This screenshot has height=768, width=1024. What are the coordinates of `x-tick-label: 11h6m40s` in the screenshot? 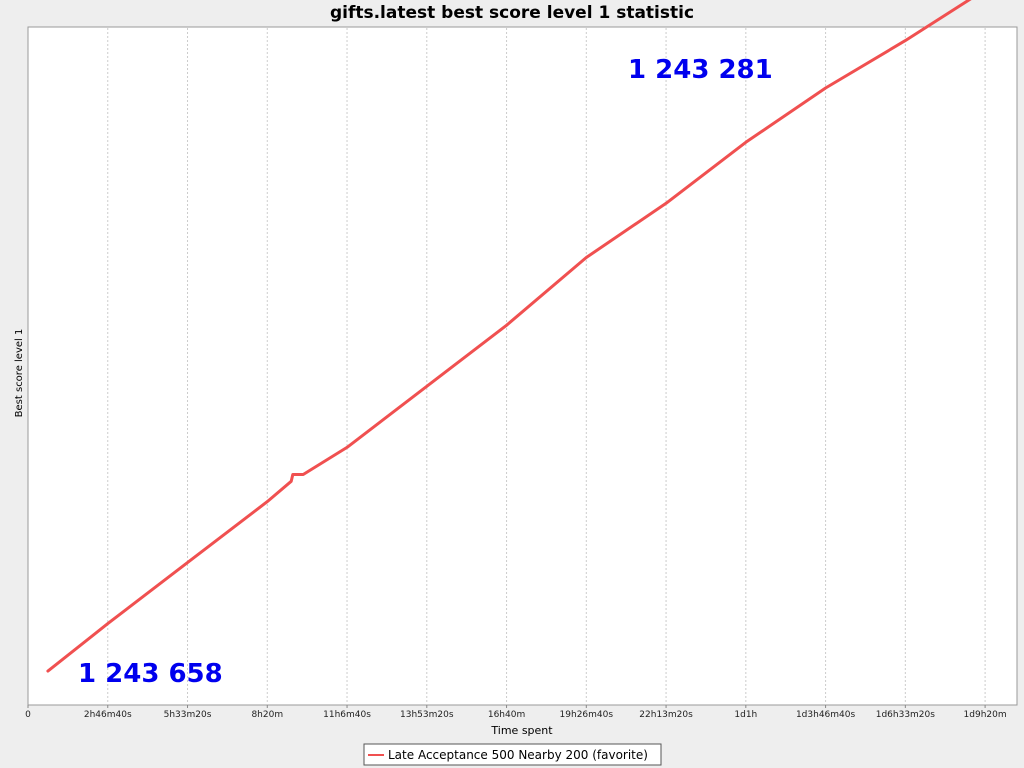 It's located at (347, 715).